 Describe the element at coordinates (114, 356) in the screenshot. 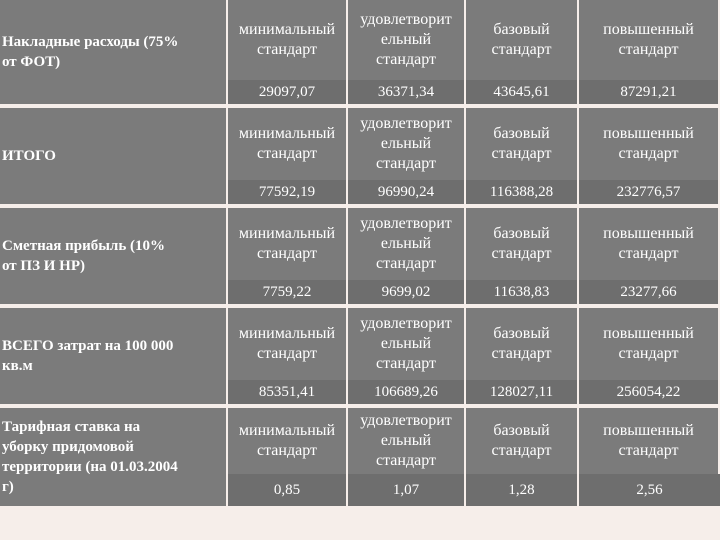

I see `row-label: ВСЕГО затрат на 100 000 кв.м` at that location.